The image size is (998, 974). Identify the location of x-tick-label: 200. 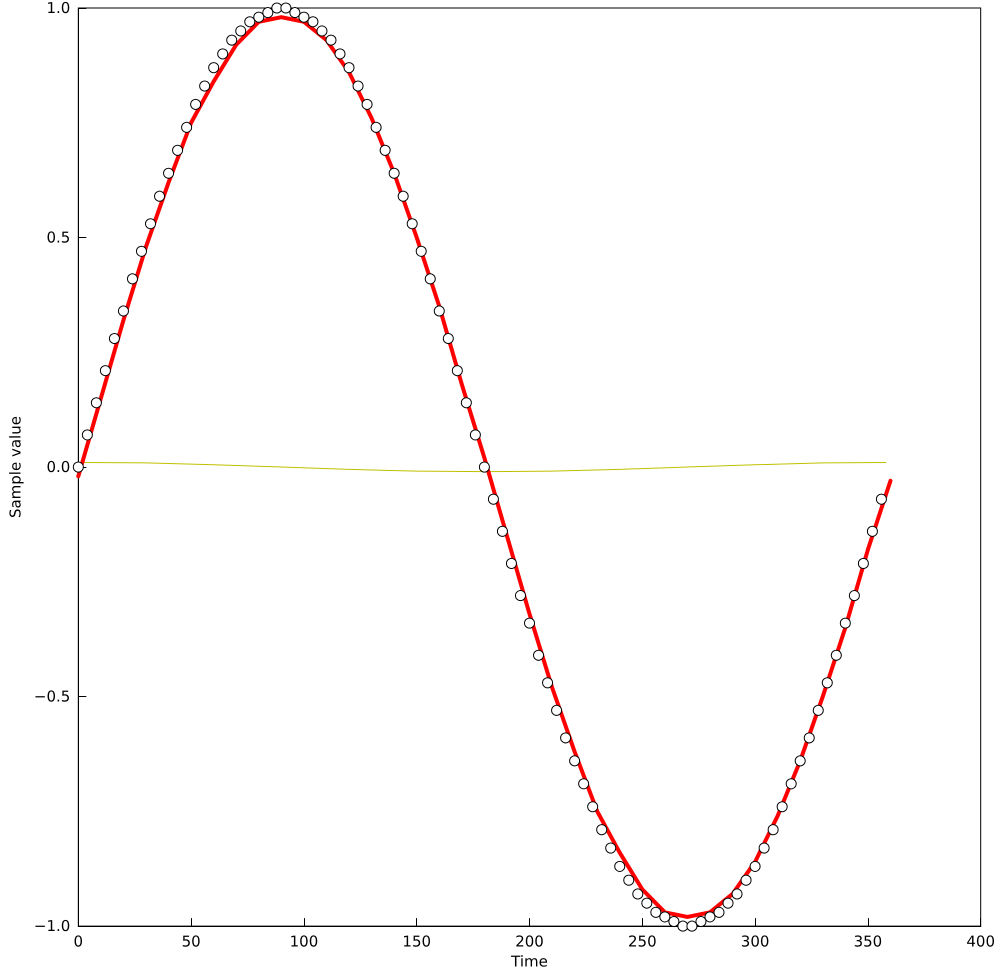
(529, 941).